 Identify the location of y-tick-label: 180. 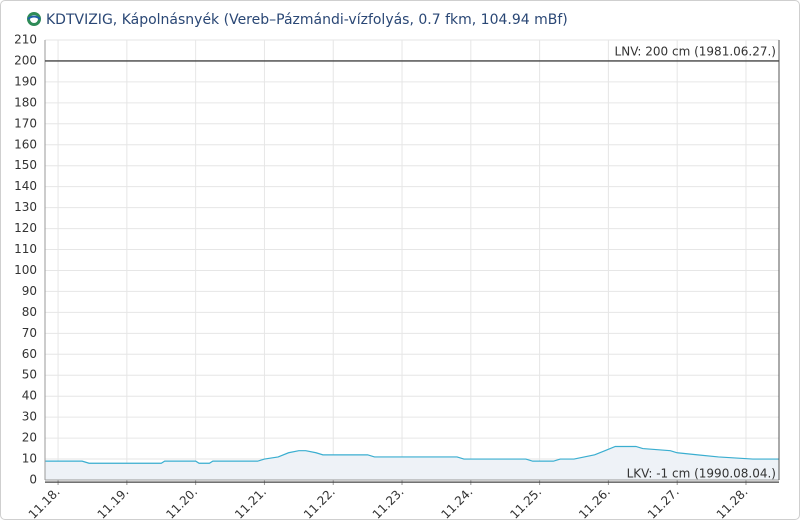
(25, 102).